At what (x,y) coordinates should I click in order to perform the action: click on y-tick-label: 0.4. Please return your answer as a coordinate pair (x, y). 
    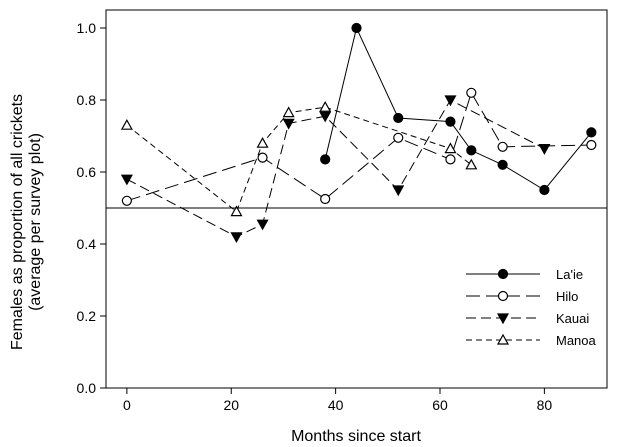
    Looking at the image, I should click on (87, 244).